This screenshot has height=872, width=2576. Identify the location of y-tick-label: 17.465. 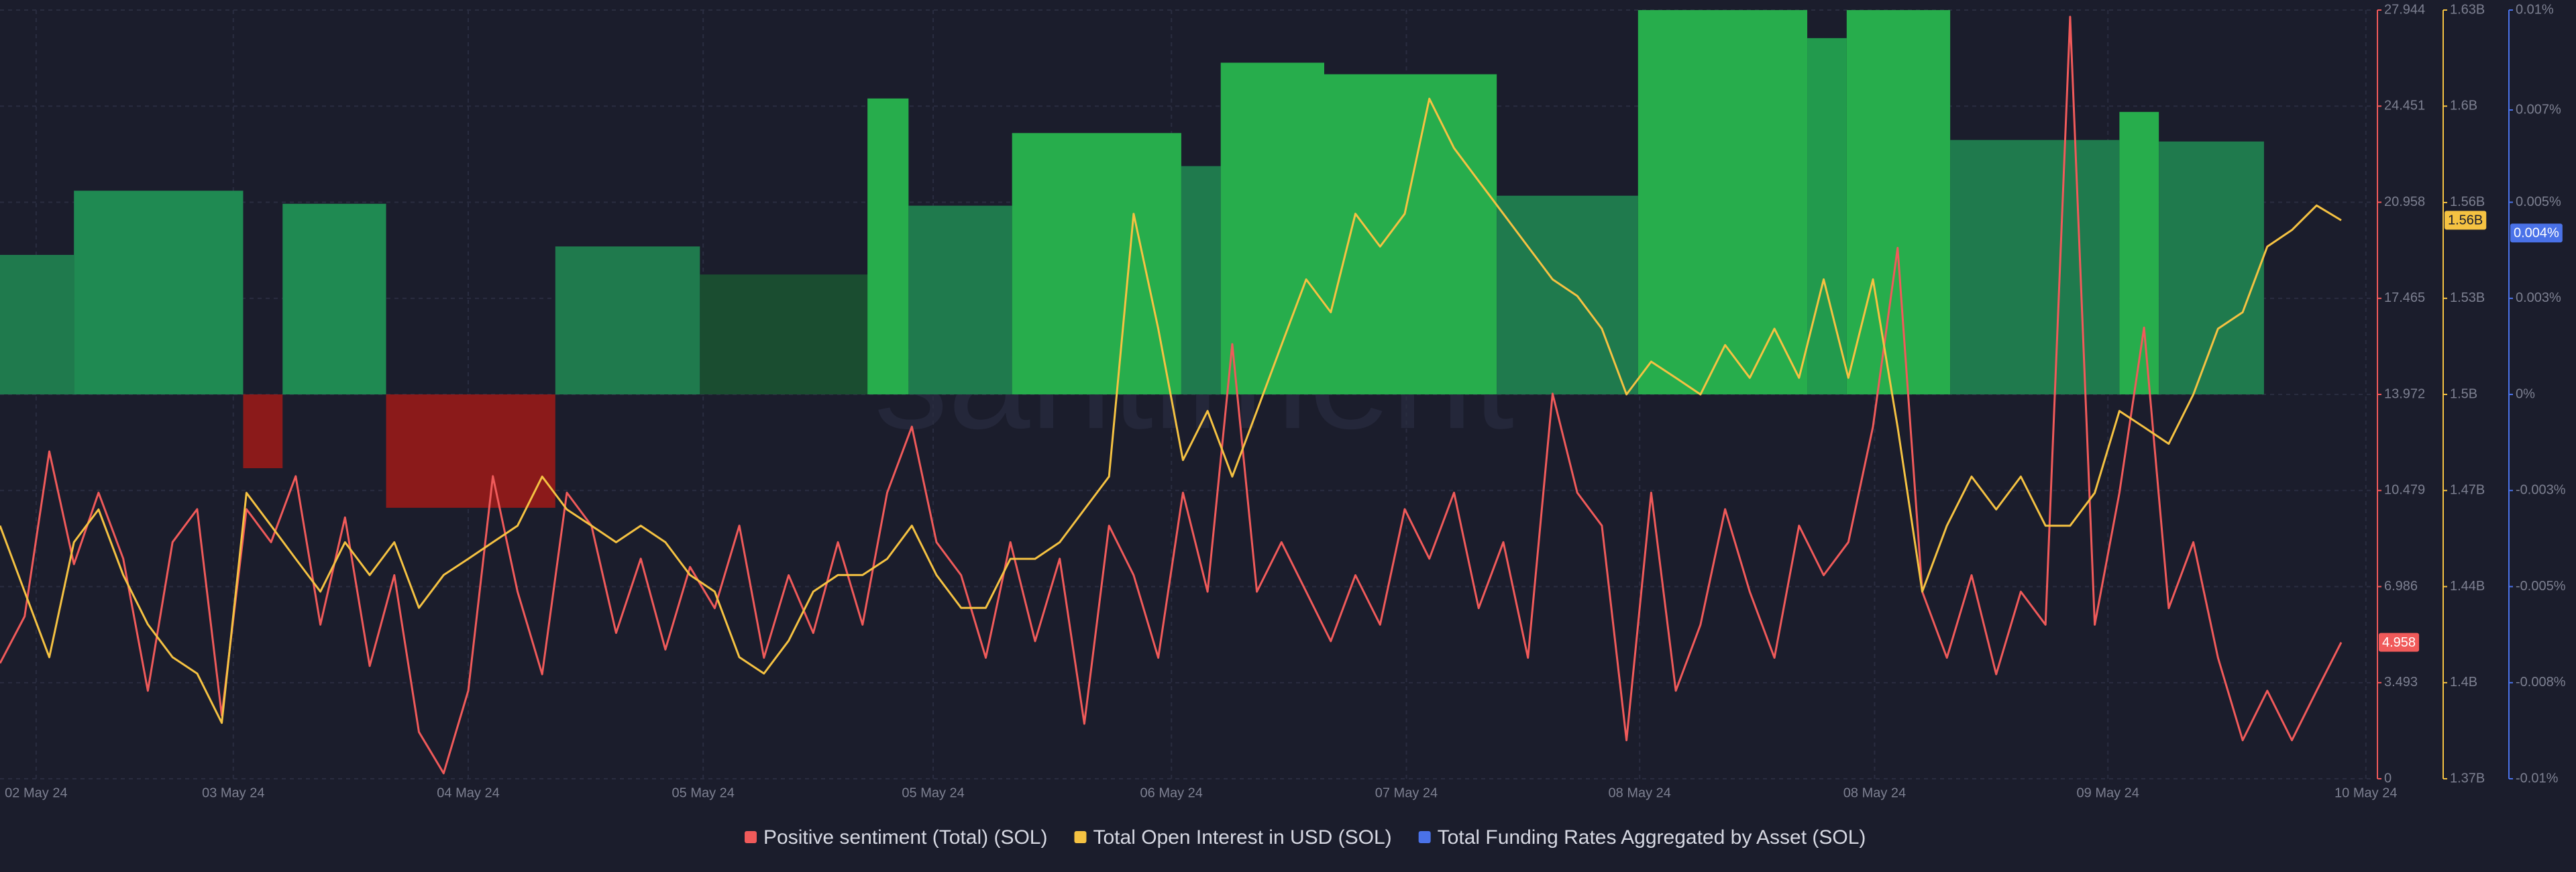
(2404, 298).